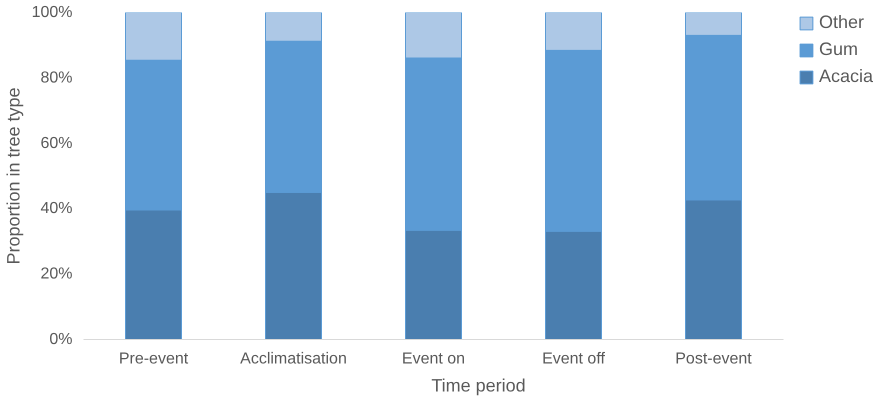 Image resolution: width=883 pixels, height=416 pixels. I want to click on y-tick-label: 80%, so click(56, 77).